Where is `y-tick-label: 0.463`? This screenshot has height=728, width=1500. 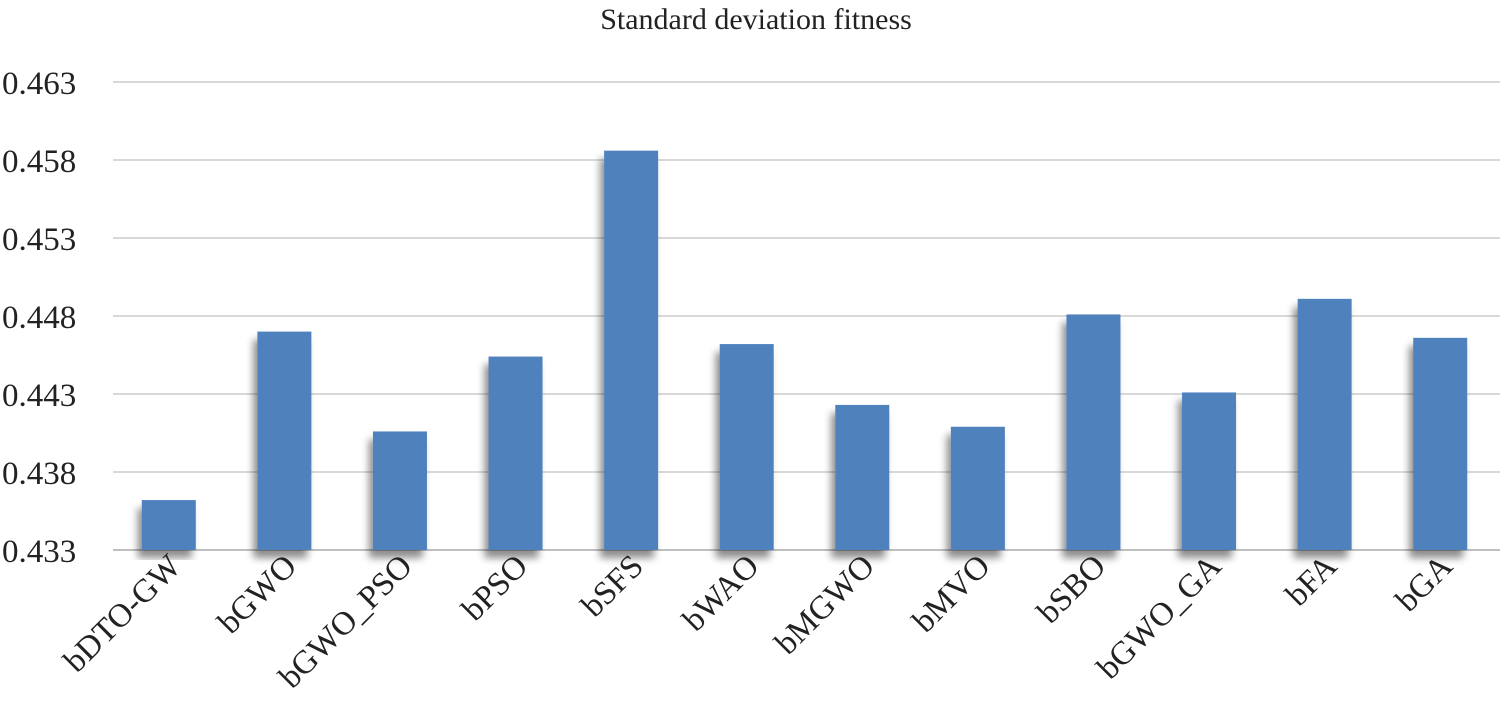 y-tick-label: 0.463 is located at coordinates (39, 84).